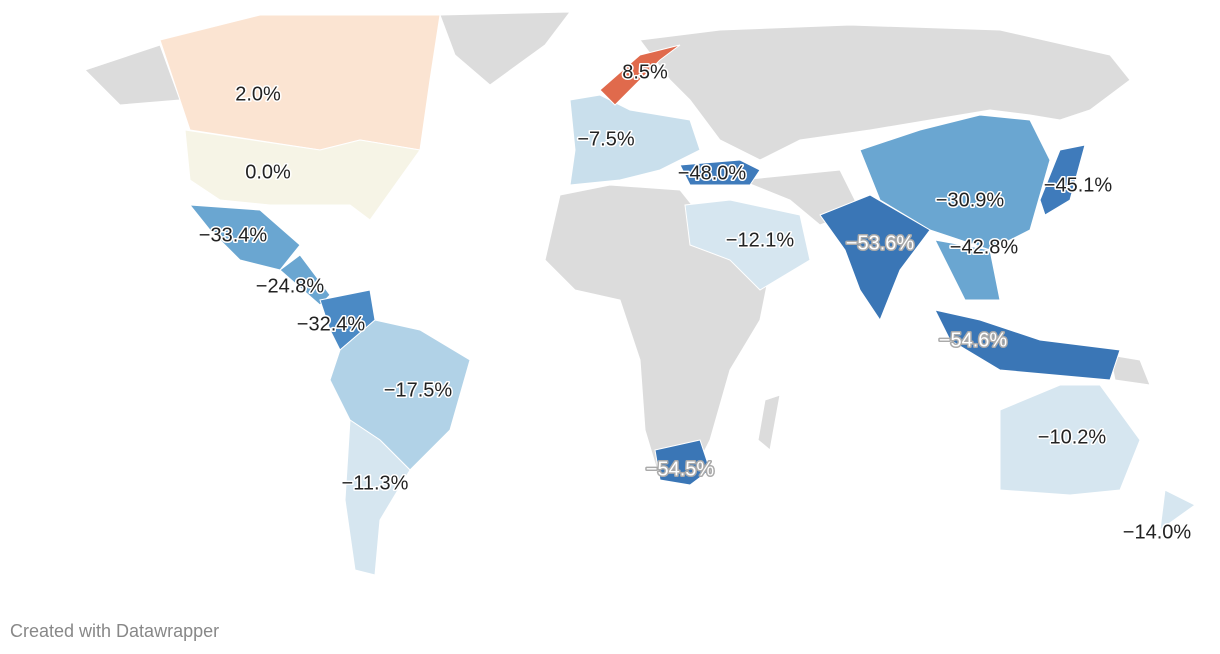 The height and width of the screenshot is (654, 1220). What do you see at coordinates (1078, 185) in the screenshot?
I see `region-label: −45.1%` at bounding box center [1078, 185].